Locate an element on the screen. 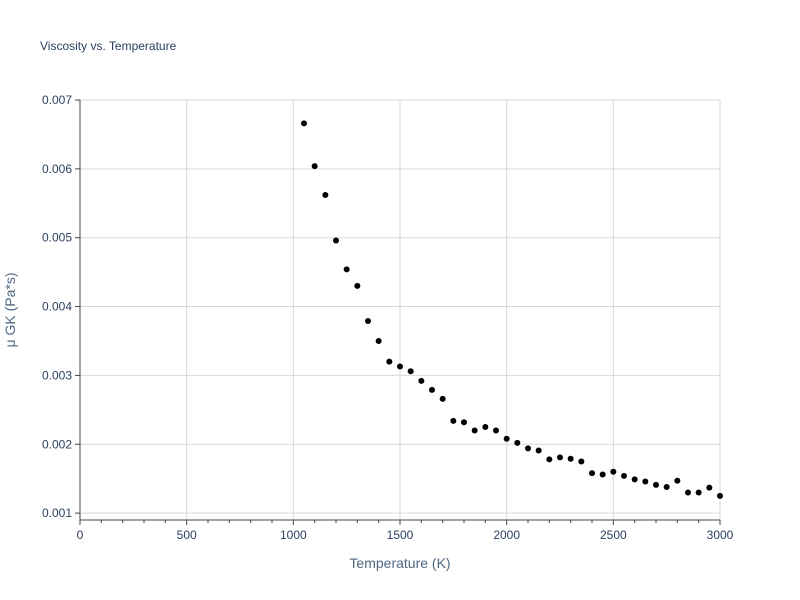 This screenshot has height=600, width=800. x-tick-label: 500 is located at coordinates (187, 535).